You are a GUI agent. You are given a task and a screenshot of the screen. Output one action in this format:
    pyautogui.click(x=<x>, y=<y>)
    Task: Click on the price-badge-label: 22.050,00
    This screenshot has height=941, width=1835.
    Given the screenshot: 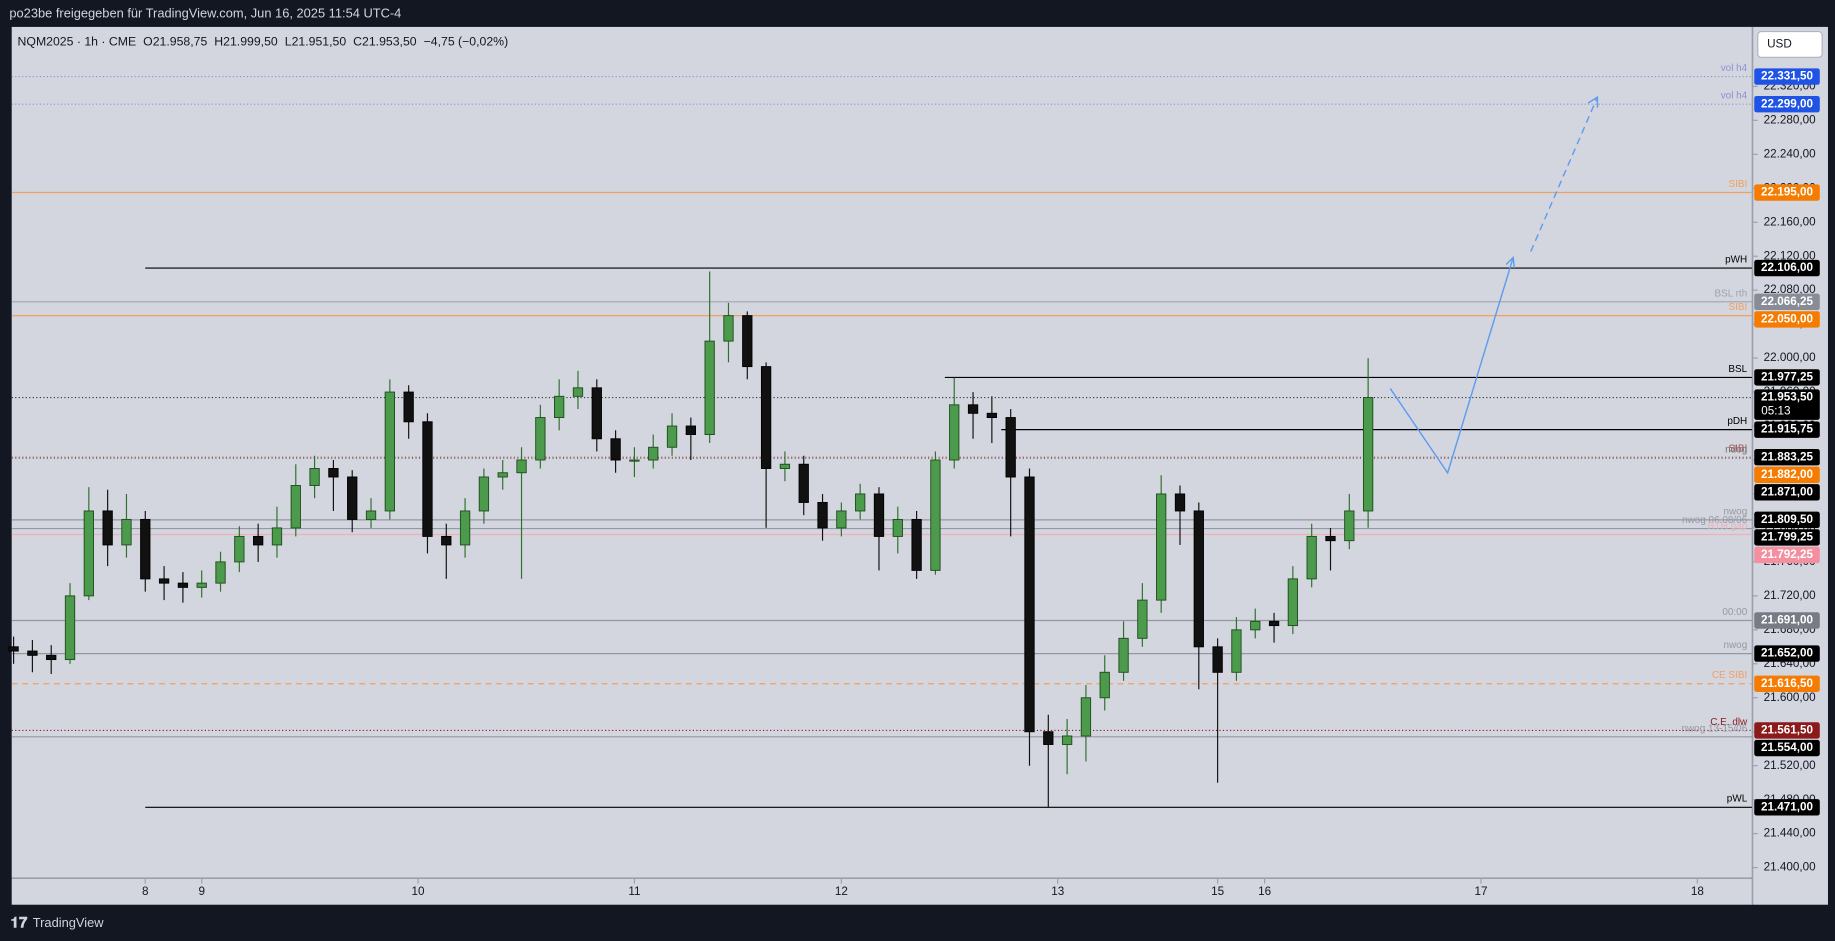 What is the action you would take?
    pyautogui.click(x=1787, y=318)
    